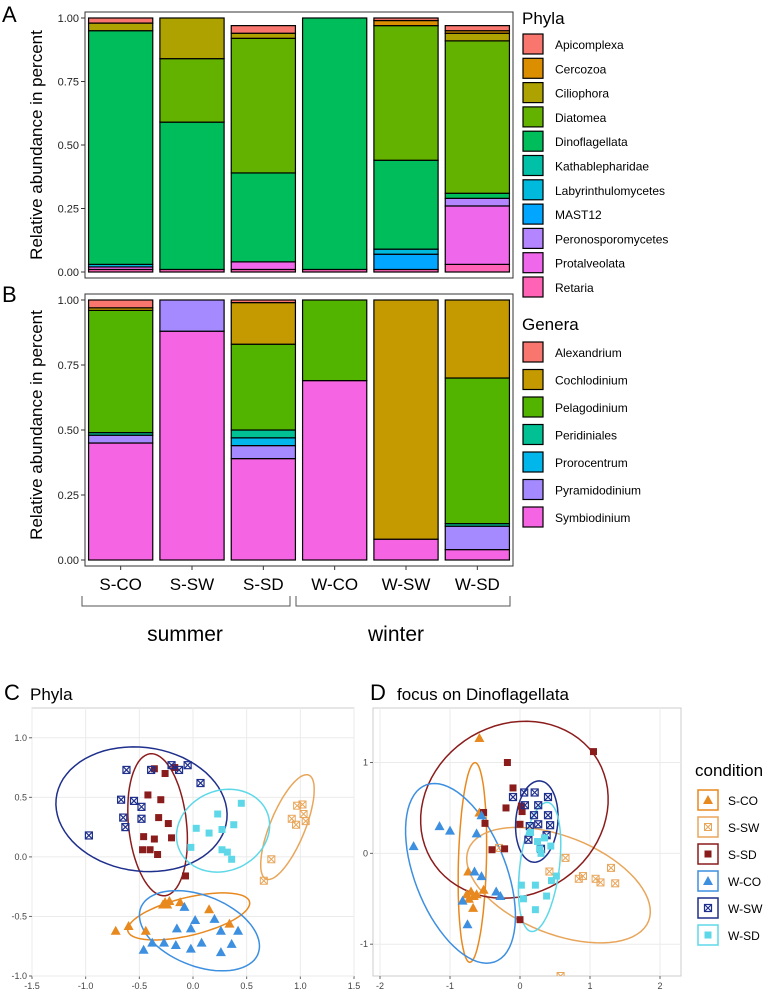 This screenshot has width=780, height=990. I want to click on legend-key-Retaria, so click(533, 287).